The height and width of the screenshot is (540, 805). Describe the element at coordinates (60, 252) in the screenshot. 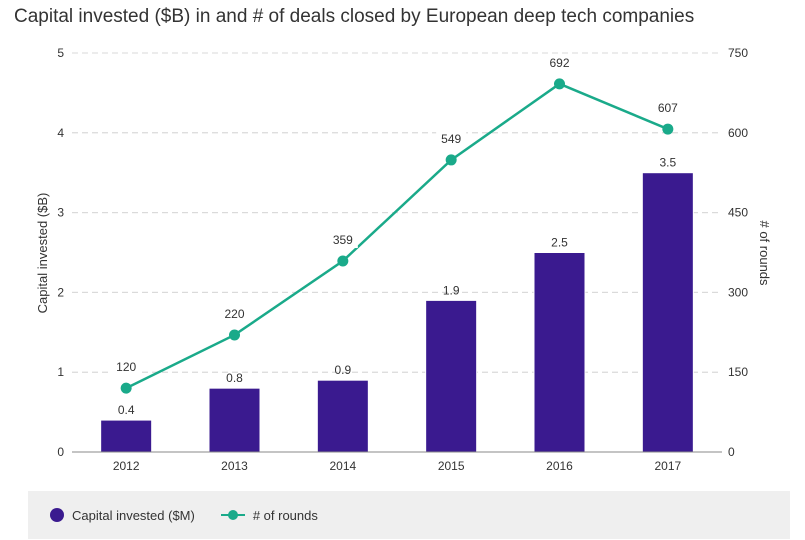

I see `y-axis-left: 0 1 2 3 4 5` at that location.